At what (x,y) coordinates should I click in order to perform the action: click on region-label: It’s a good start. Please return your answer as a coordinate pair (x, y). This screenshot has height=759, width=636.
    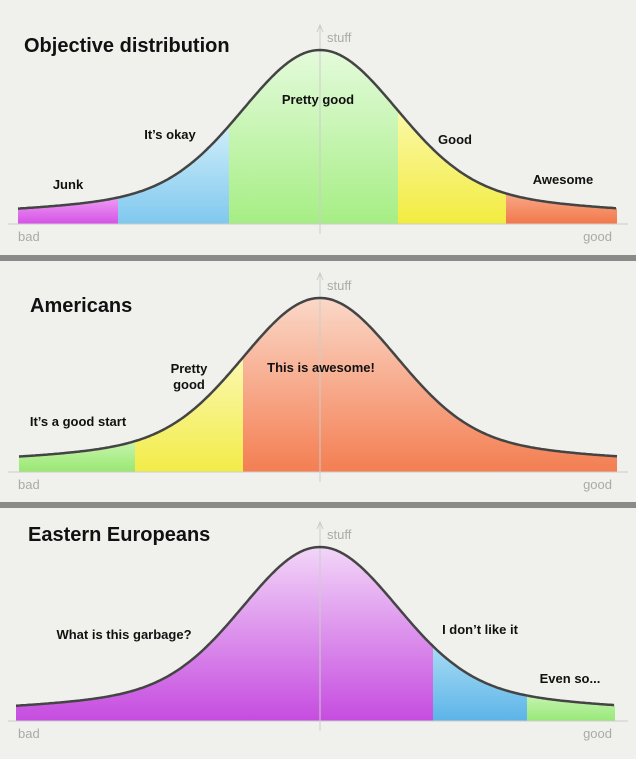
    Looking at the image, I should click on (78, 421).